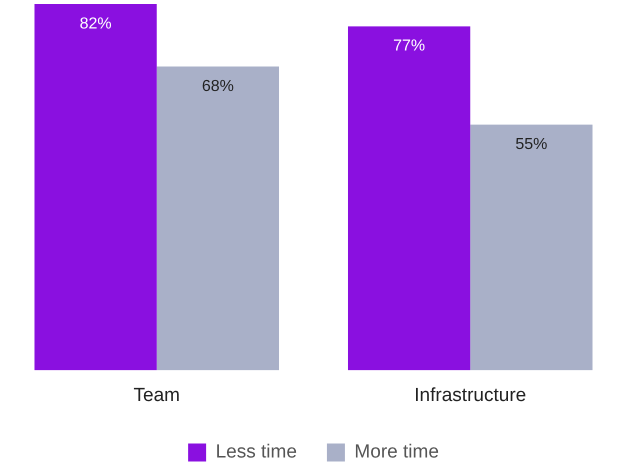 This screenshot has height=474, width=627. Describe the element at coordinates (157, 395) in the screenshot. I see `x-tick-label: Team` at that location.